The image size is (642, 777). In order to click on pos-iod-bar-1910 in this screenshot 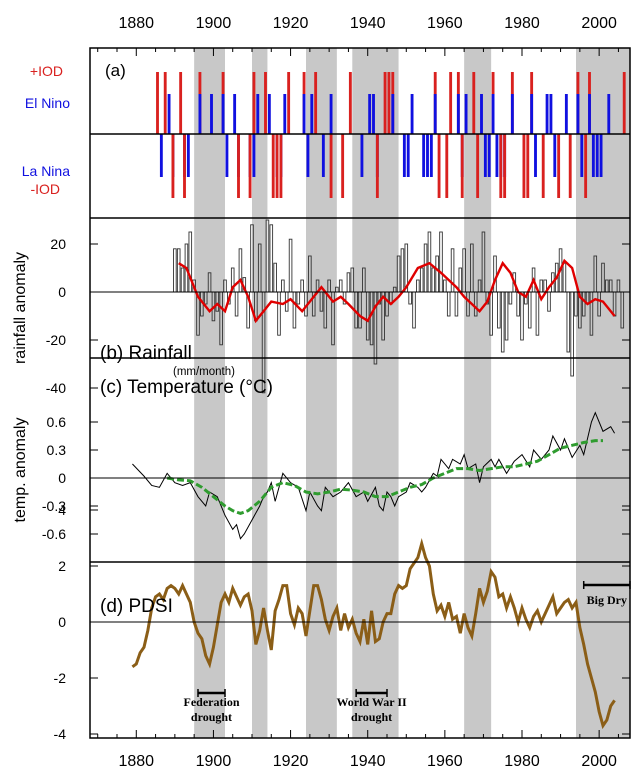, I will do `click(254, 103)`.